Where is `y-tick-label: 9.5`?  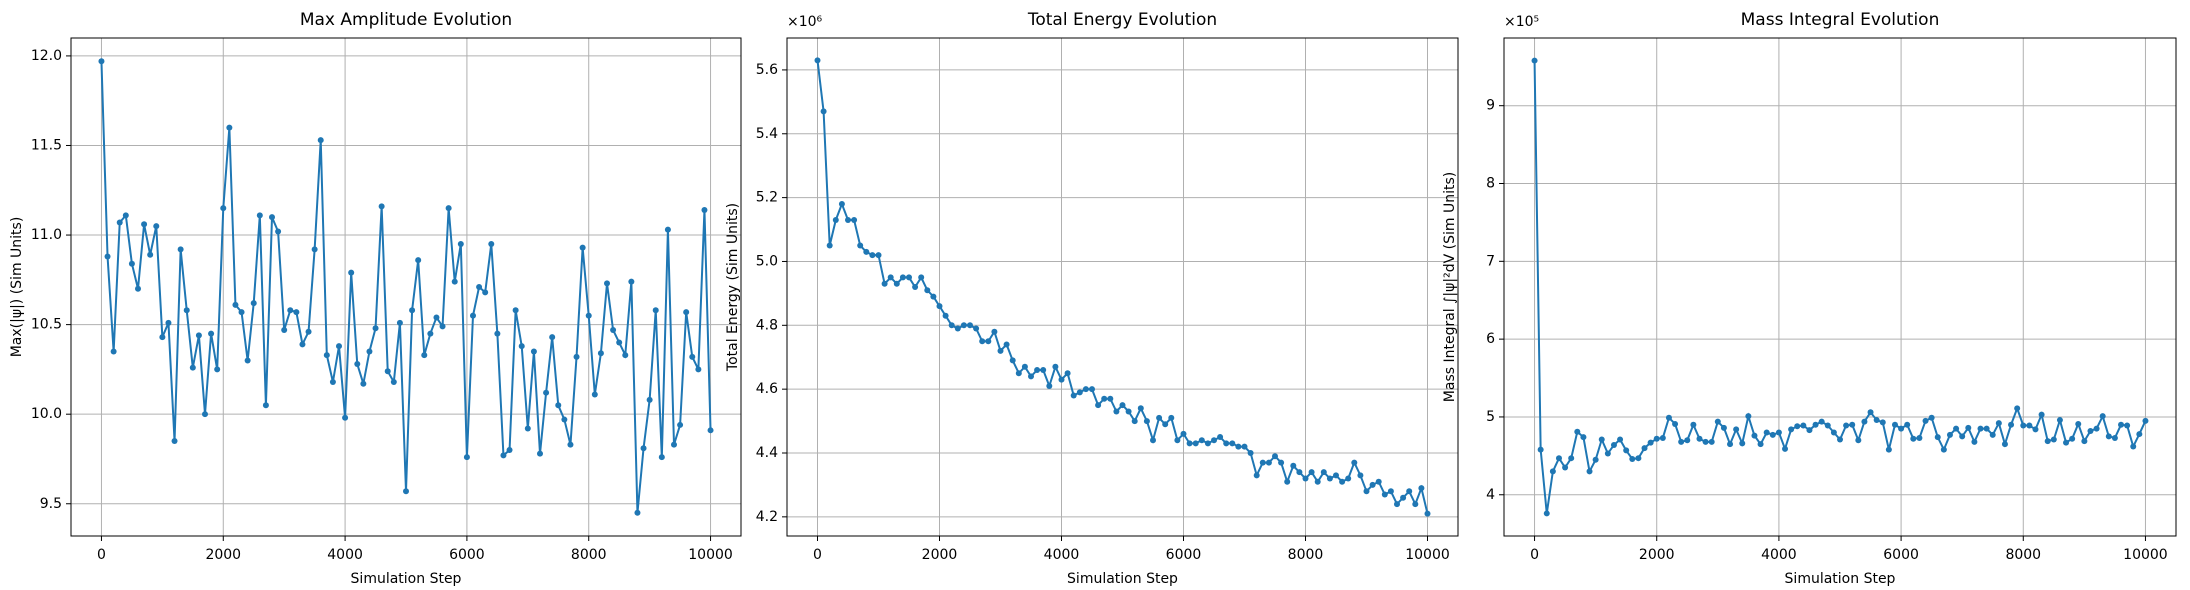
y-tick-label: 9.5 is located at coordinates (51, 504).